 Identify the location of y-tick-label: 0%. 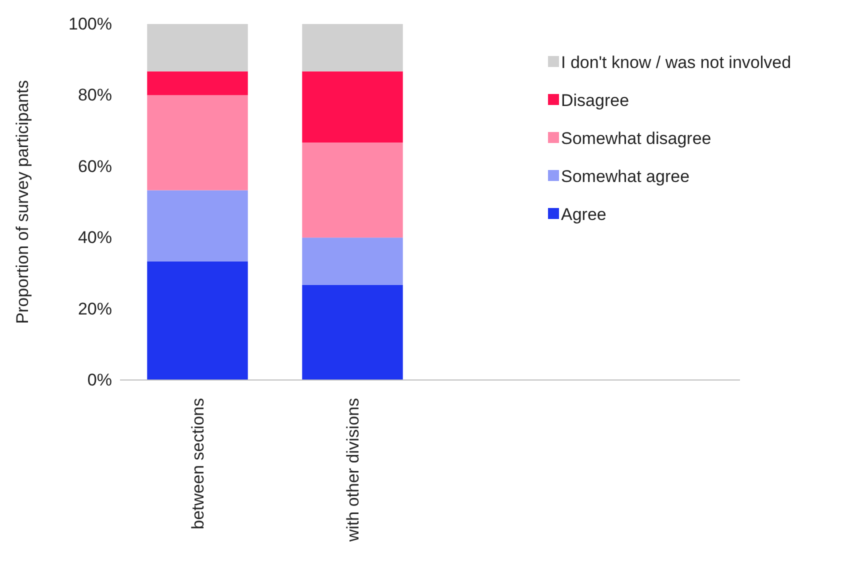
(99, 380).